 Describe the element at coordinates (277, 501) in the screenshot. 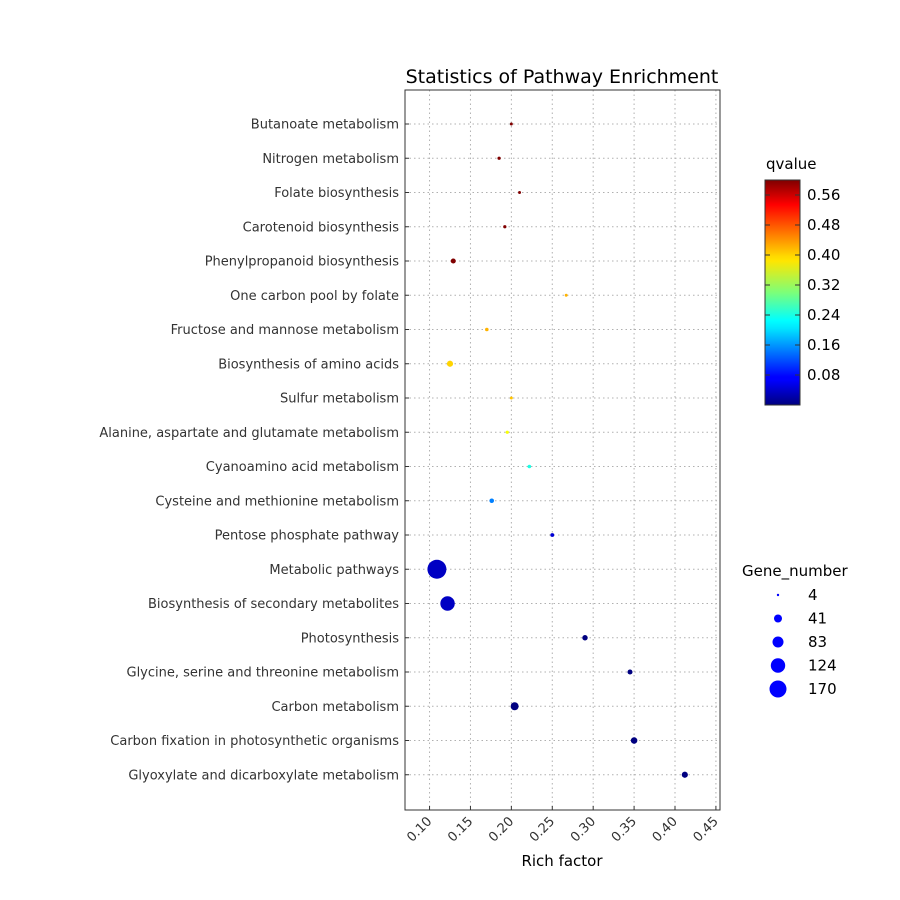

I see `category-label: Cysteine and methionine metabolism` at that location.